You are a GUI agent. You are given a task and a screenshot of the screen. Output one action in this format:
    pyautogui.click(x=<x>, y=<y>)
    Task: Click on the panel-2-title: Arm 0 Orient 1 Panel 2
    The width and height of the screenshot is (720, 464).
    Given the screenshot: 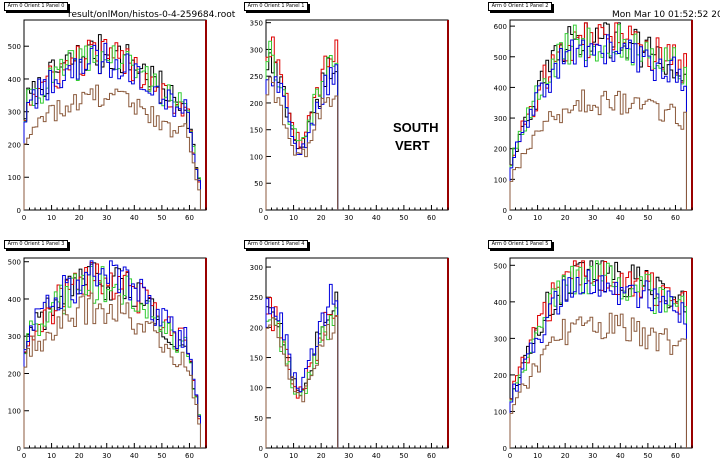 What is the action you would take?
    pyautogui.click(x=520, y=6)
    